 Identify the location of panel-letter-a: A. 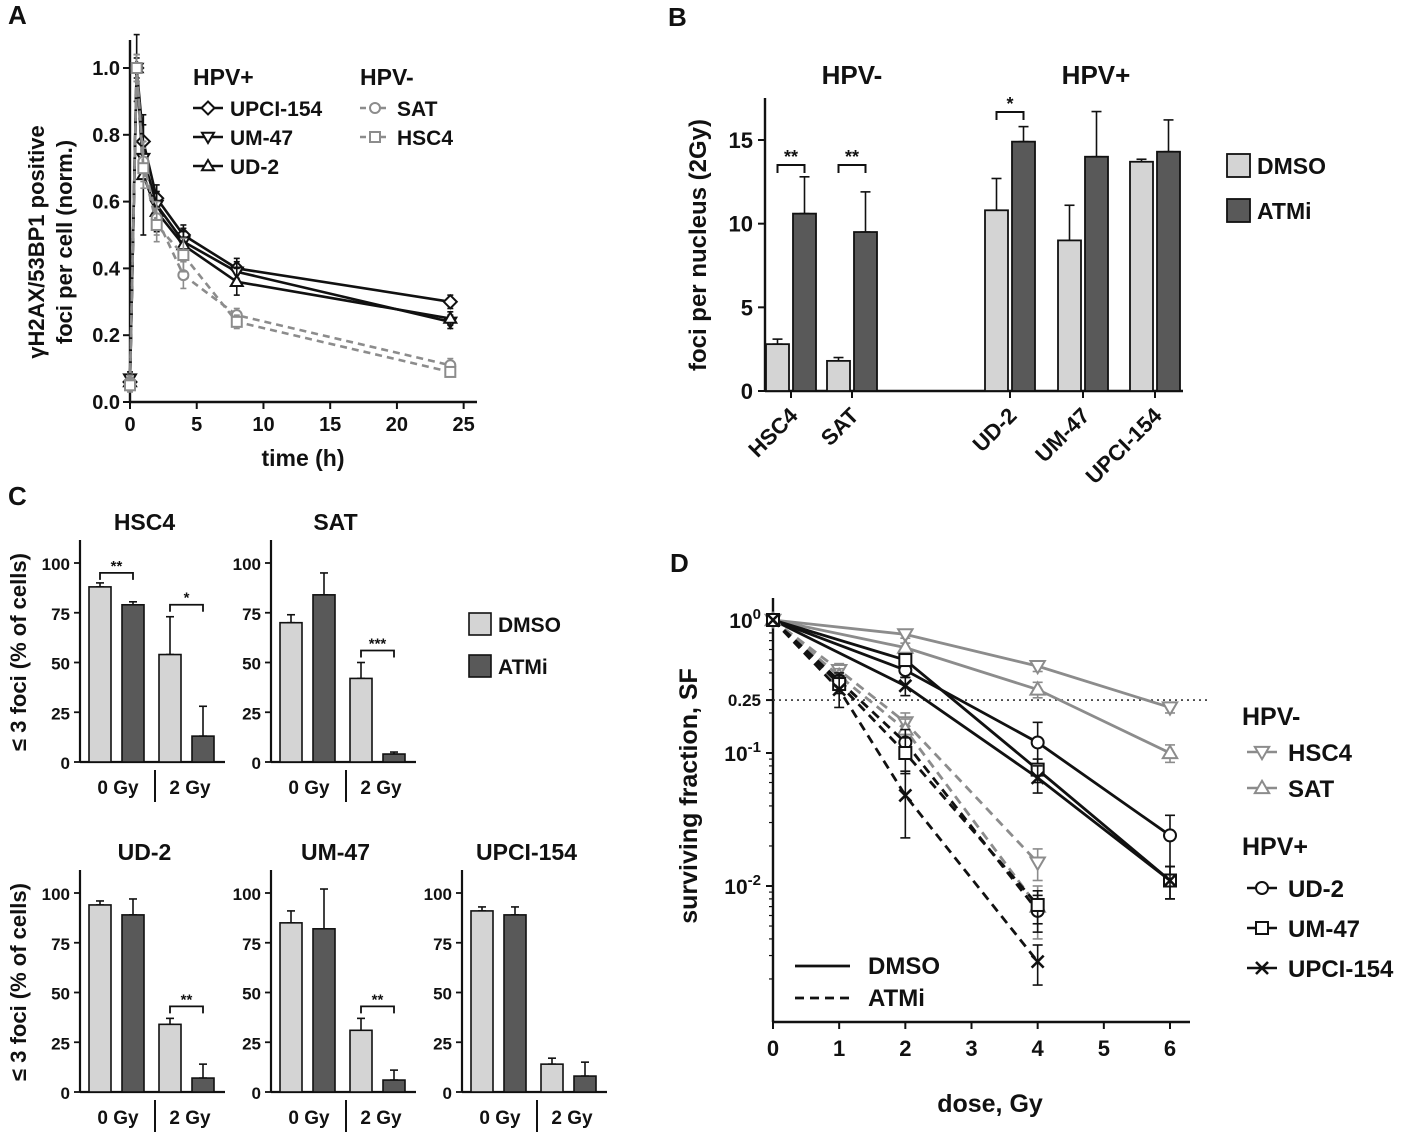
(17, 15).